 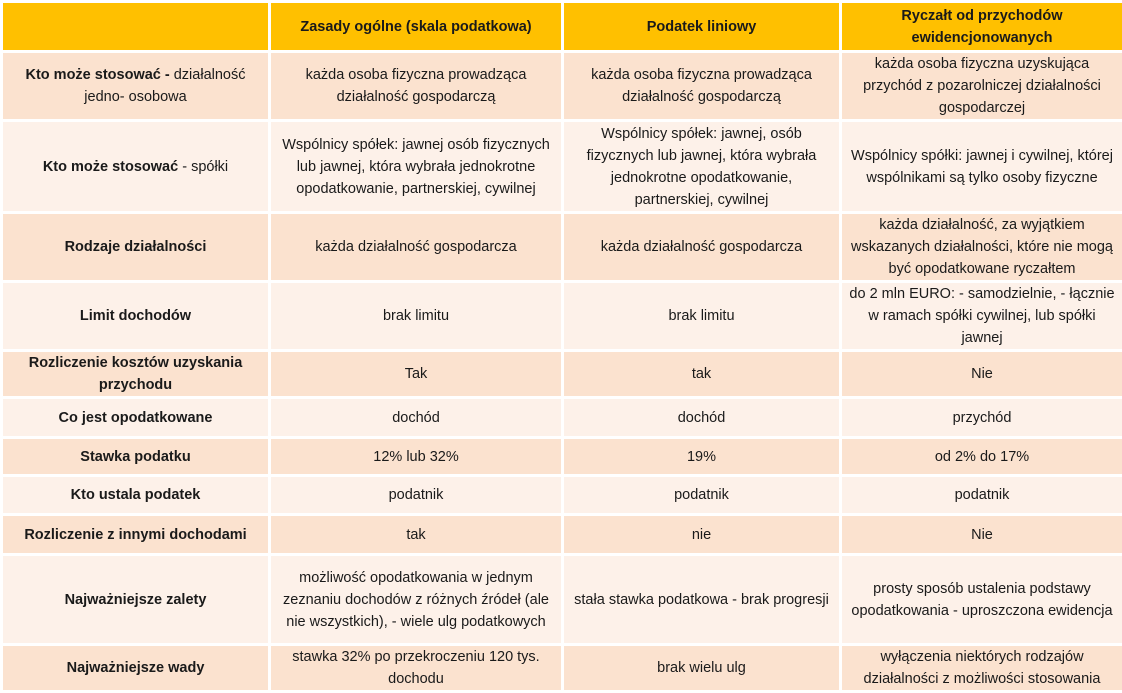 What do you see at coordinates (981, 27) in the screenshot?
I see `header-lump-sum: Ryczałt od przychodów ewidencjonowanych` at bounding box center [981, 27].